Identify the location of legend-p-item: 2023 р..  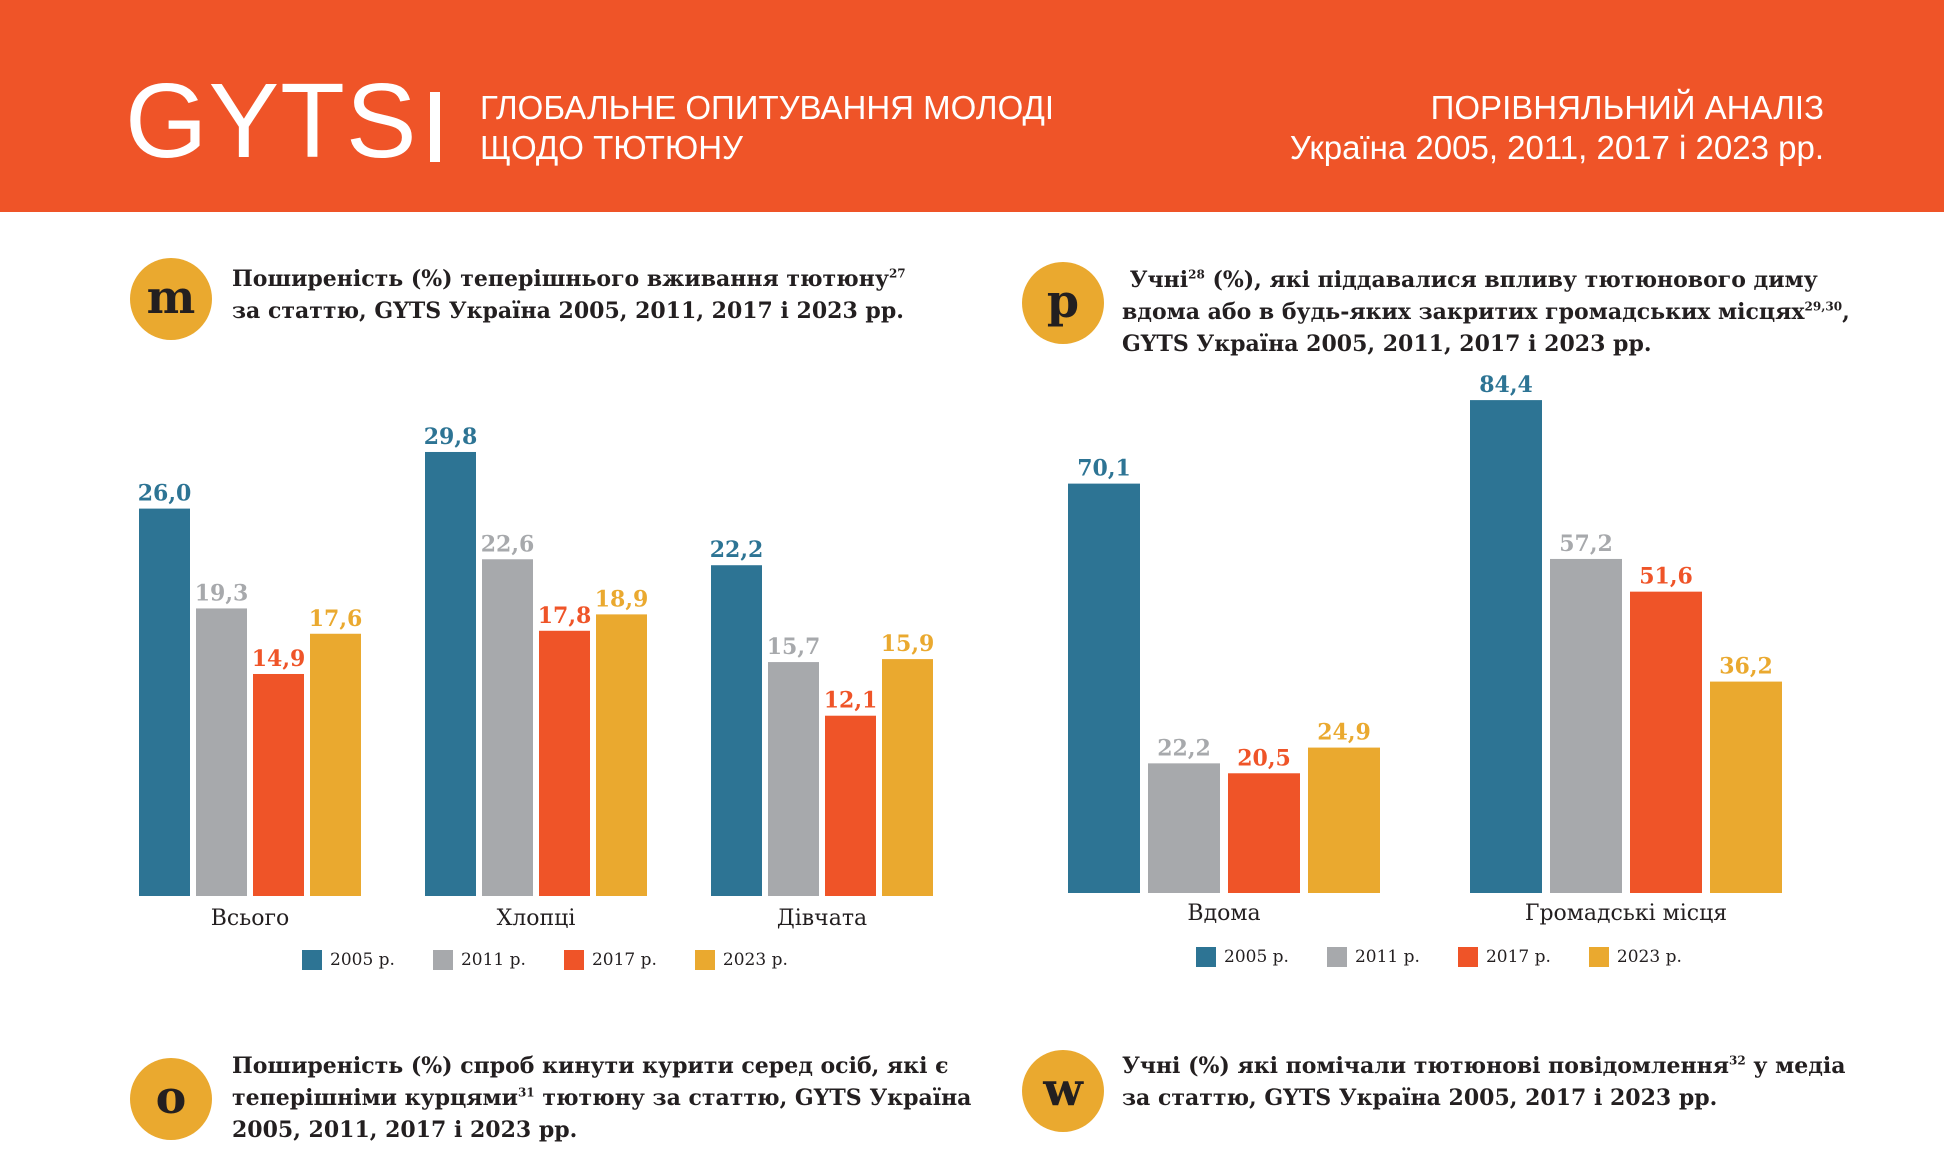
(1635, 957).